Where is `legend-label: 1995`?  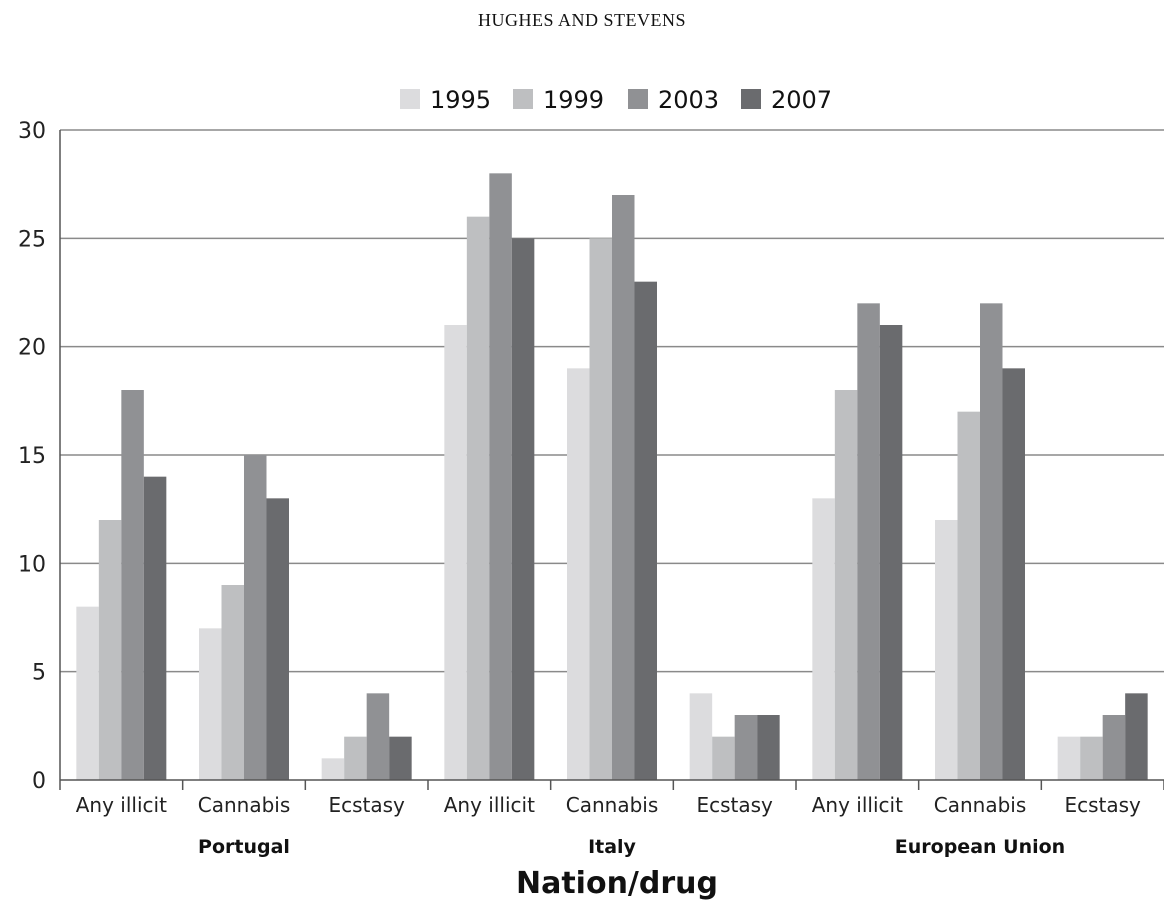 legend-label: 1995 is located at coordinates (460, 100).